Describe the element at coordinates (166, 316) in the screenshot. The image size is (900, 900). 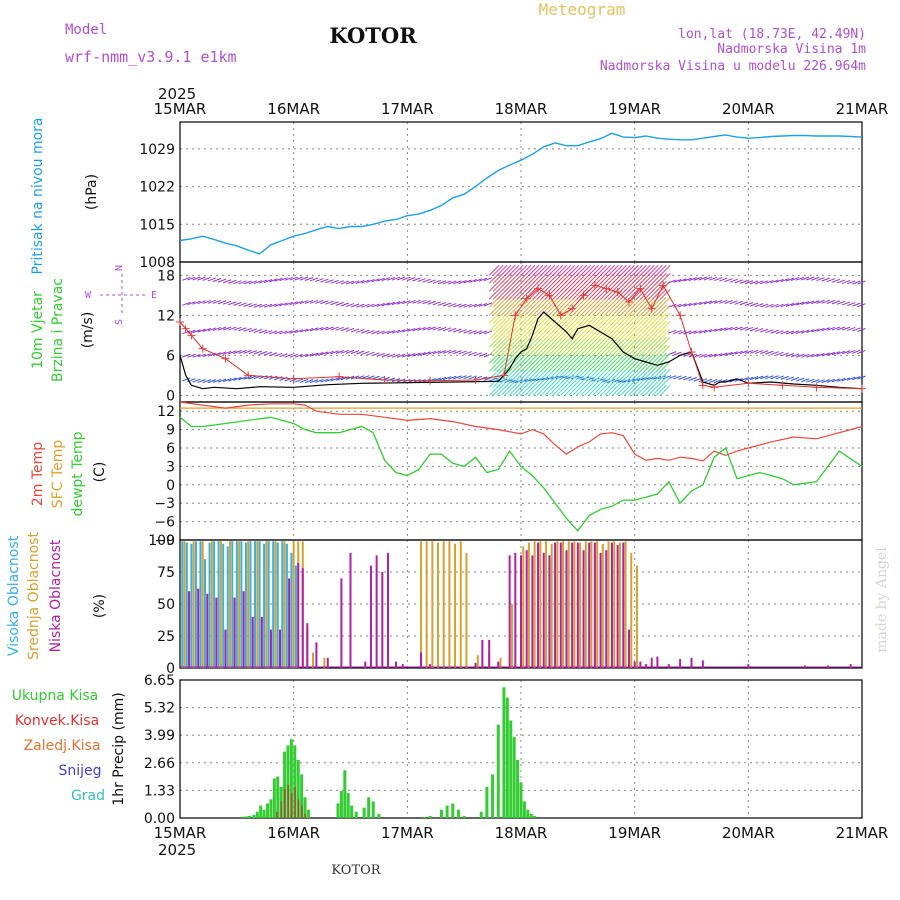
I see `y-tick-label-wind: 12` at that location.